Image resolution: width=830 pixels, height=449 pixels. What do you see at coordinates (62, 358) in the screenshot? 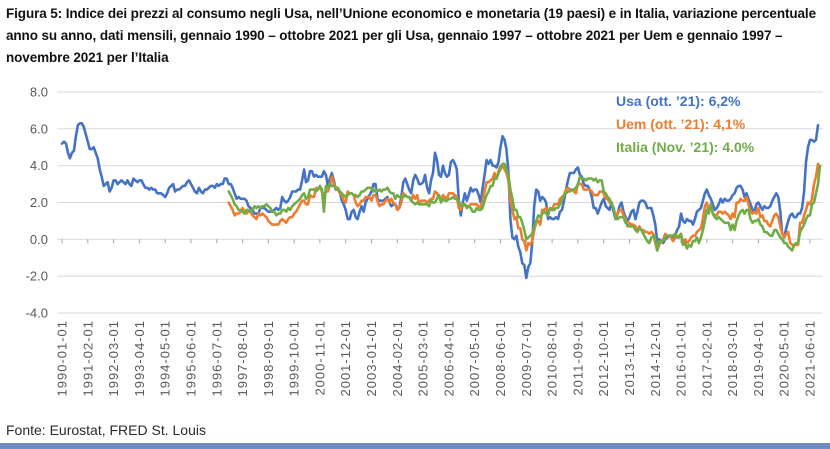
I see `x-axis-tick-label: 1990-01-01` at bounding box center [62, 358].